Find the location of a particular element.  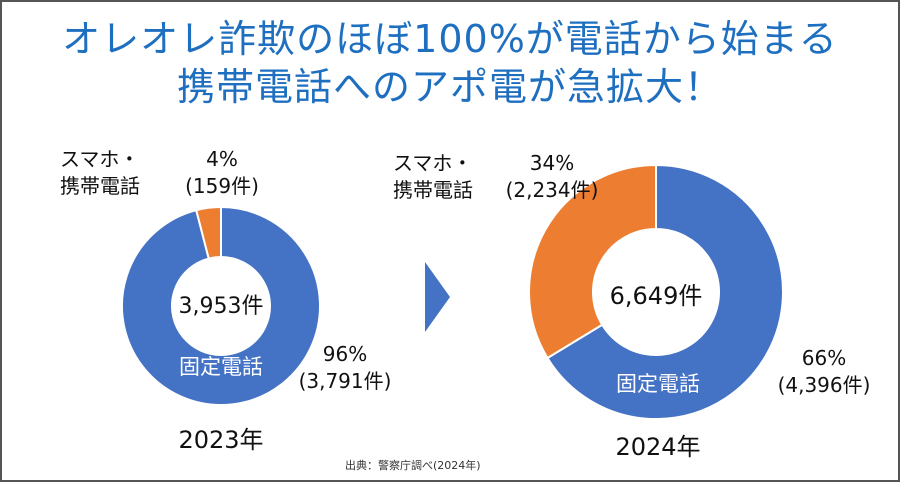

landline-slice-2023 is located at coordinates (221, 305).